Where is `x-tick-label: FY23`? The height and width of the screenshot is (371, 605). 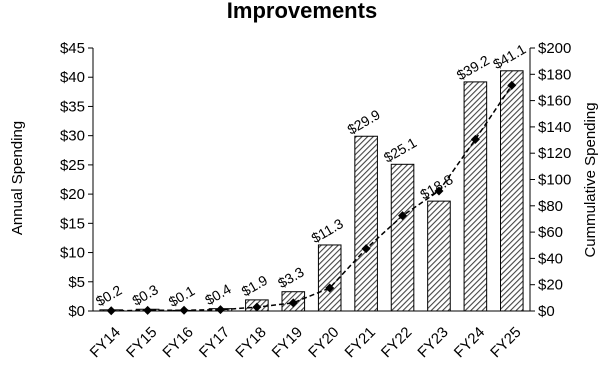 x-tick-label: FY23 is located at coordinates (432, 342).